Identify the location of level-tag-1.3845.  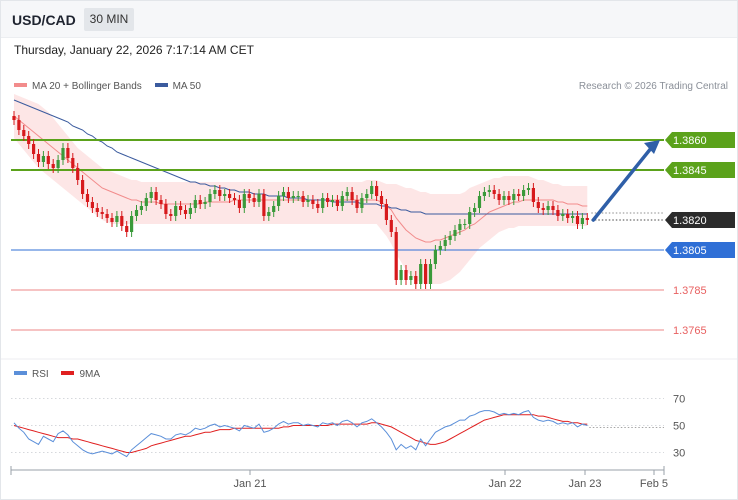
(700, 170).